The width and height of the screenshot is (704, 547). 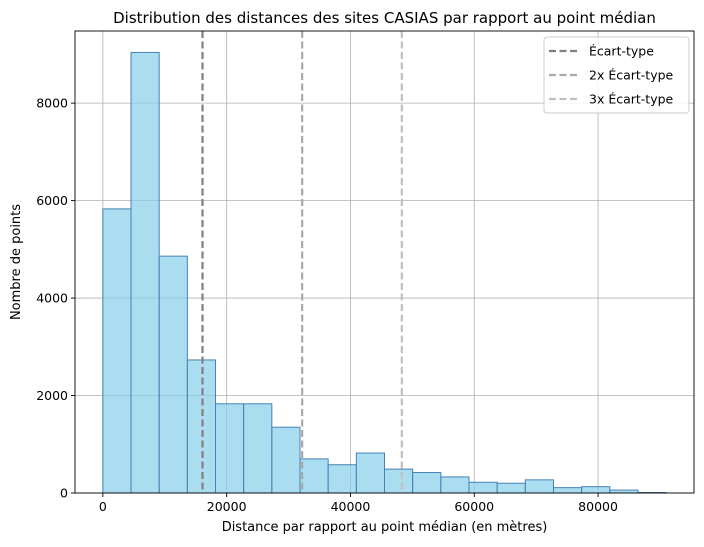 I want to click on legend-label: Écart-type, so click(x=621, y=51).